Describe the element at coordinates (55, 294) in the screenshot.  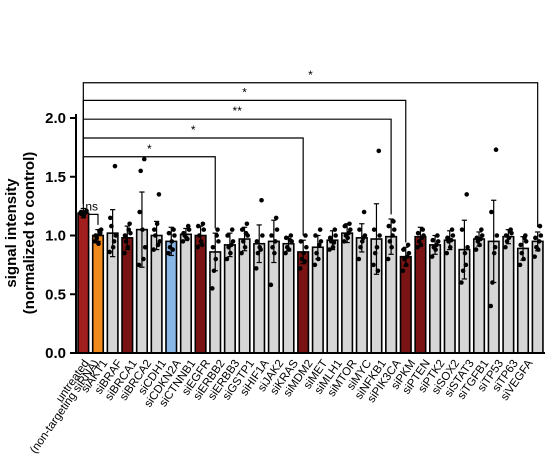
I see `y-tick-label-1: 0.5` at that location.